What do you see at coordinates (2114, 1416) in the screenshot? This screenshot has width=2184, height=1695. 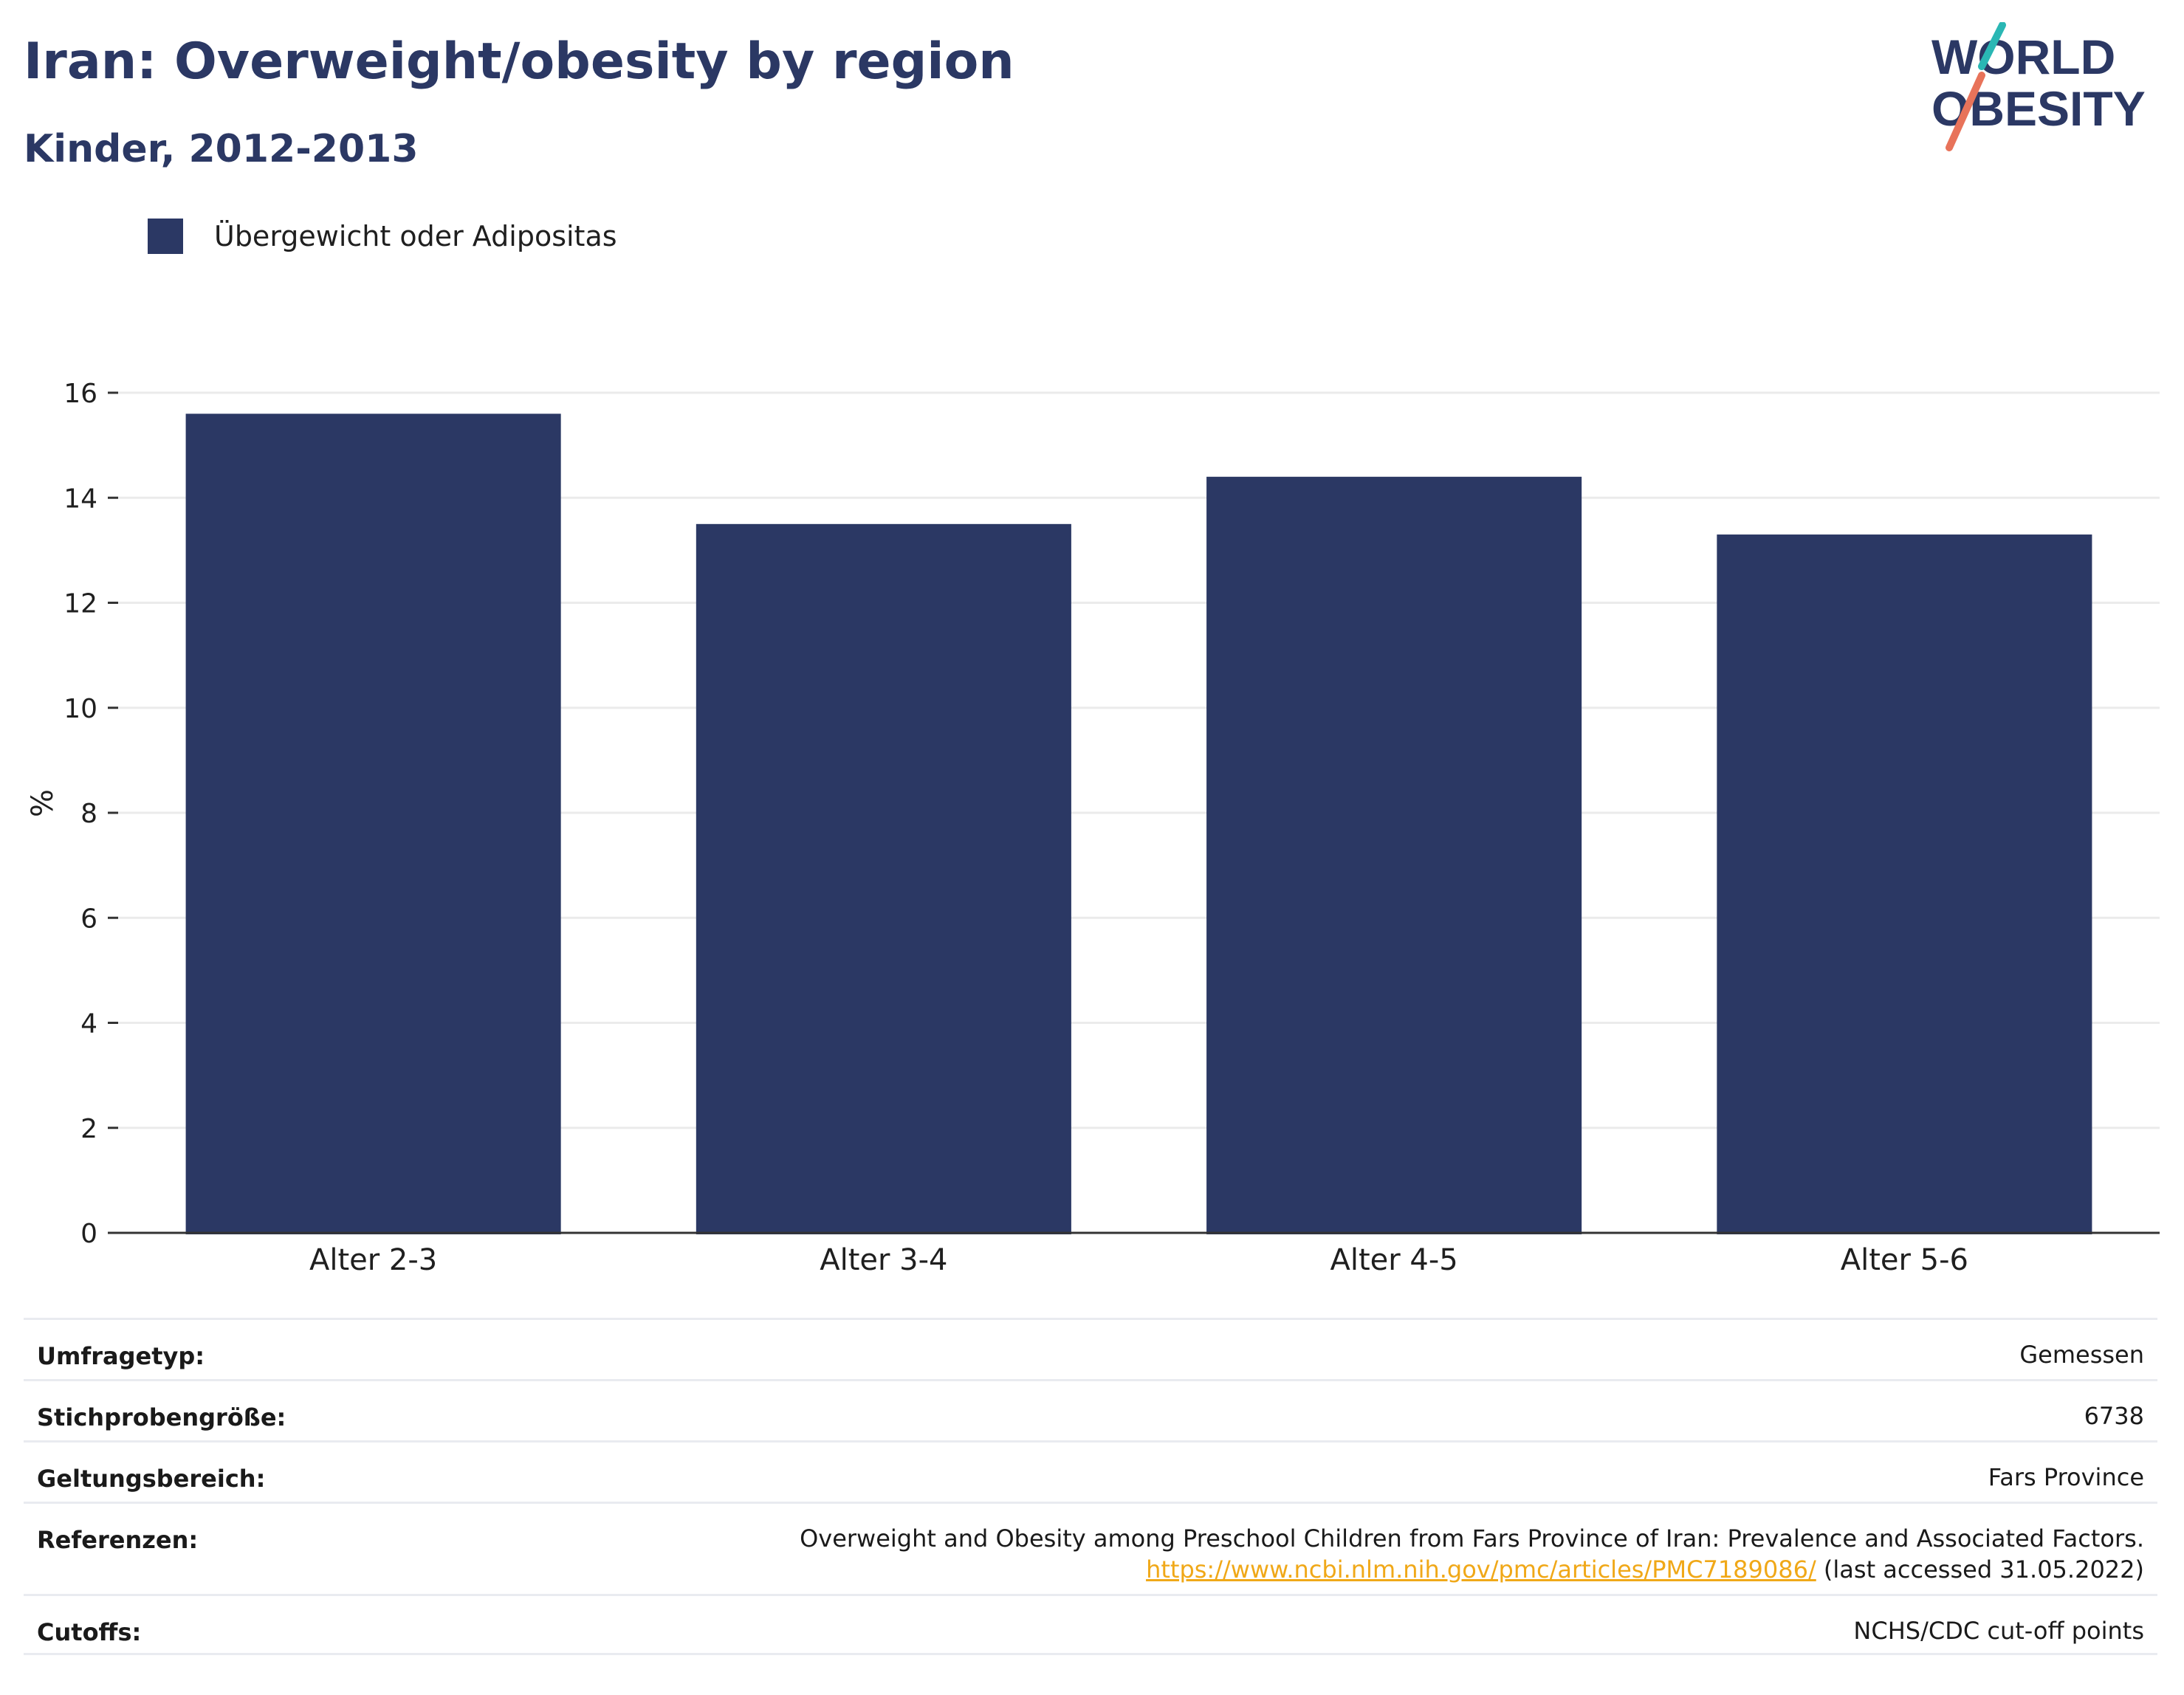 I see `meta-value-sample-size: 6738` at bounding box center [2114, 1416].